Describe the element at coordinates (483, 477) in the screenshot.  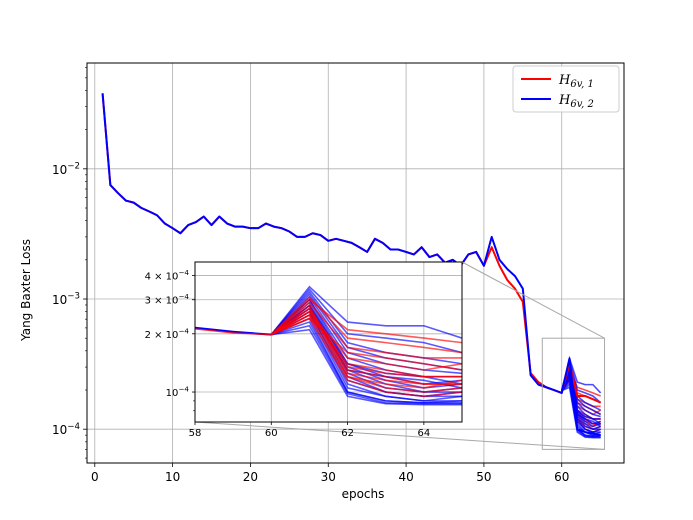
I see `x-tick-label: 50` at that location.